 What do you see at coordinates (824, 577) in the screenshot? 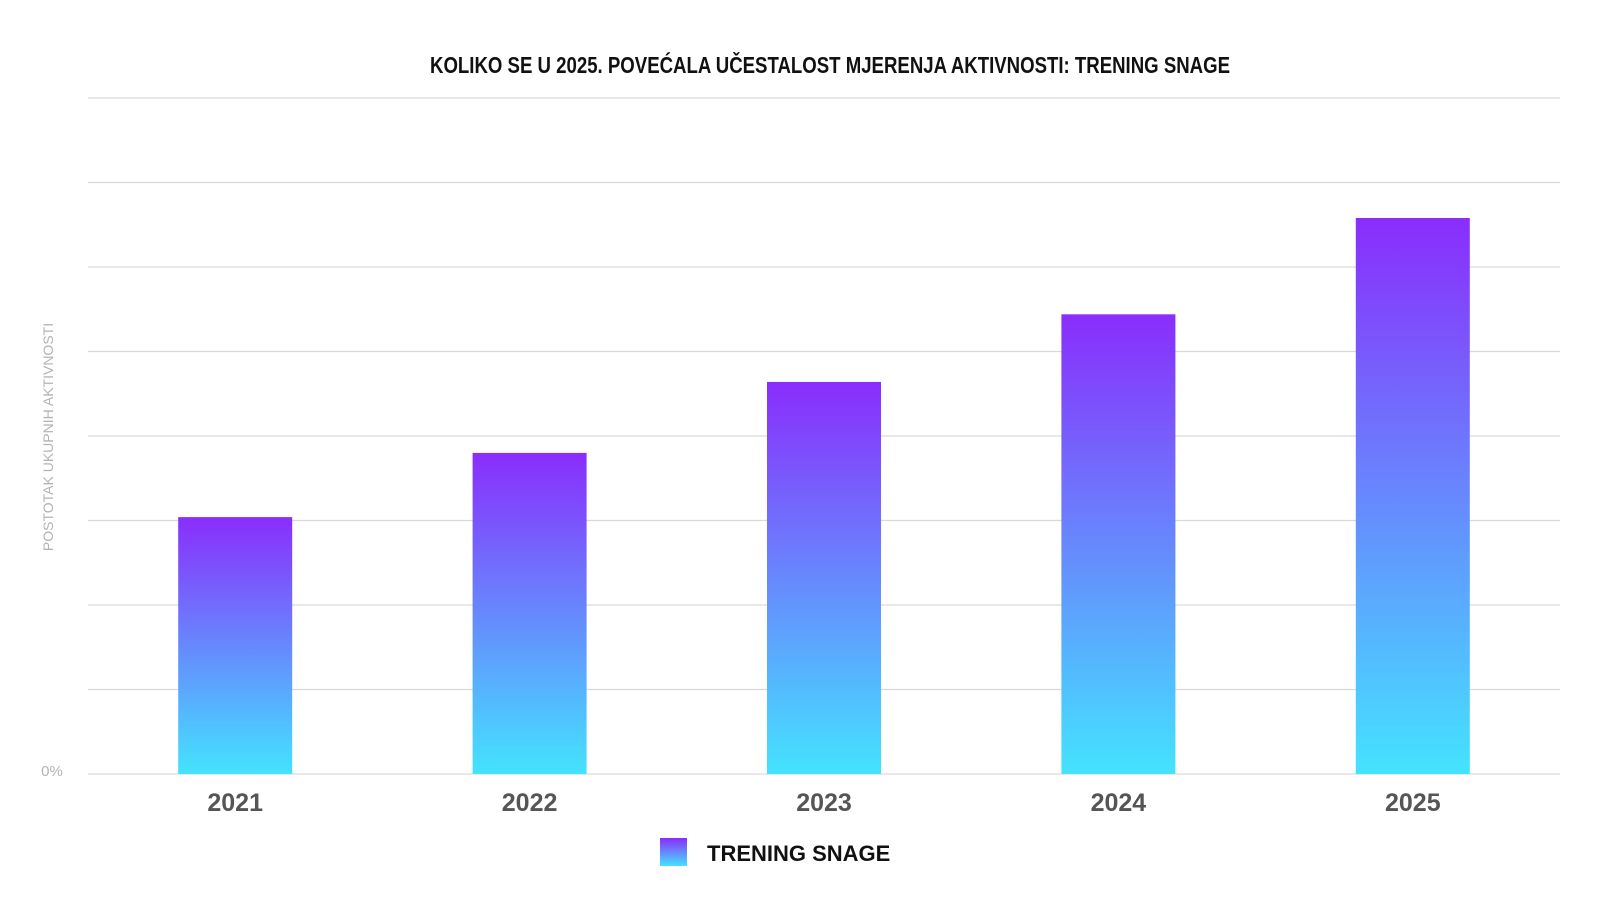
I see `bar-2023` at bounding box center [824, 577].